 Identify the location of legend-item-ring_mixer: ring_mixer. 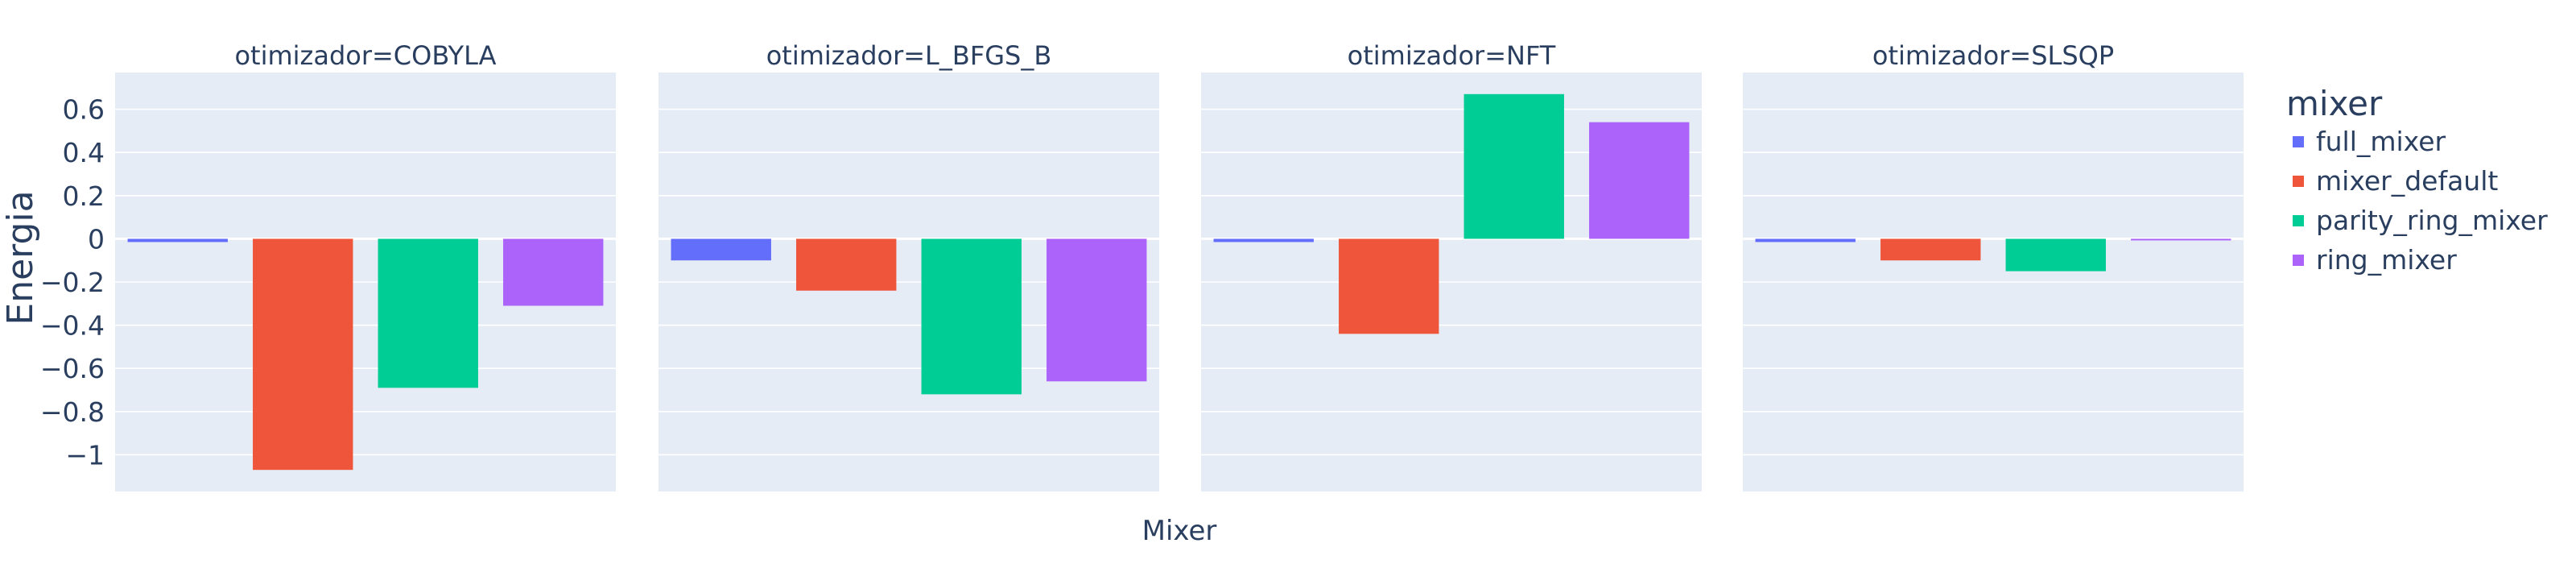
(2375, 260).